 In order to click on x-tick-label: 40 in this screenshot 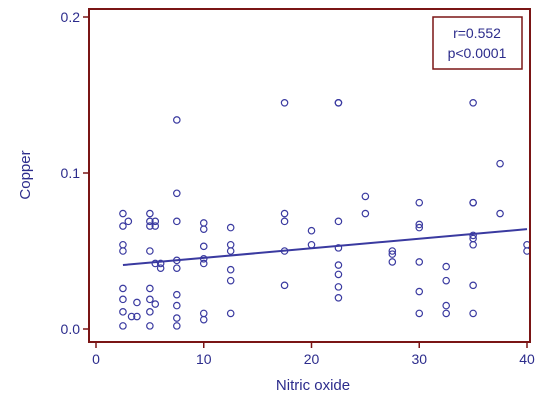, I will do `click(527, 359)`.